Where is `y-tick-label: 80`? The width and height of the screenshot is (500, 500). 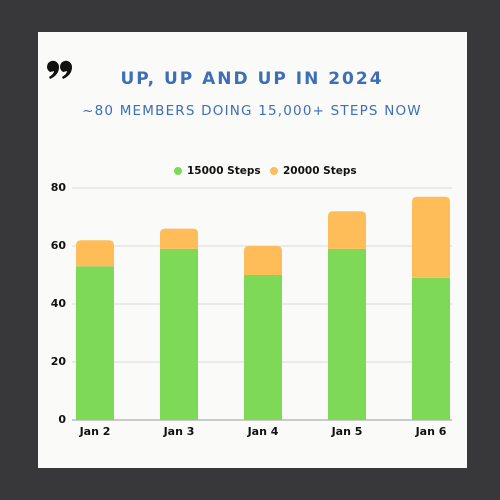 y-tick-label: 80 is located at coordinates (59, 187).